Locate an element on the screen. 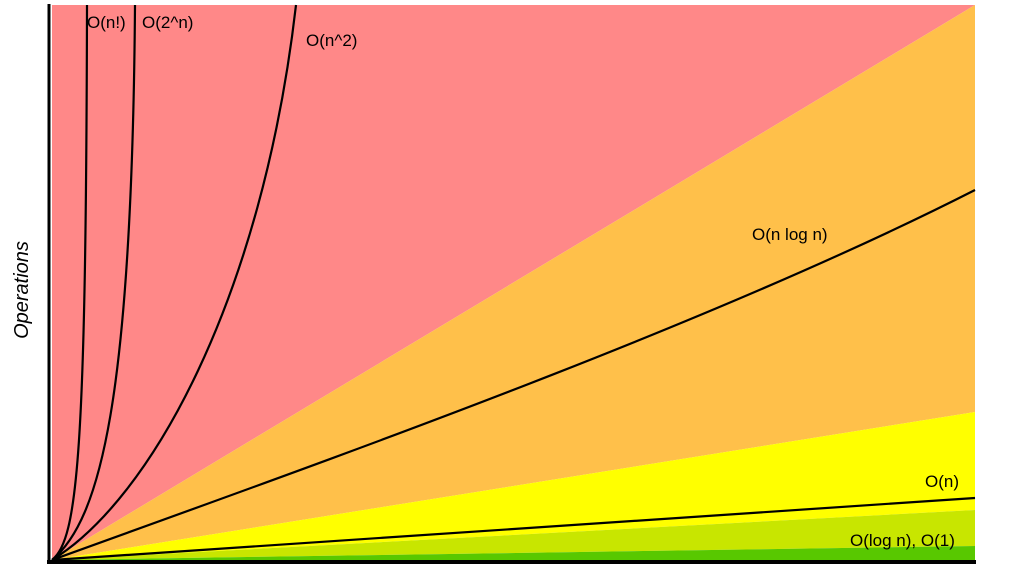 This screenshot has height=575, width=1024. curve-label: O(2^n) is located at coordinates (167, 22).